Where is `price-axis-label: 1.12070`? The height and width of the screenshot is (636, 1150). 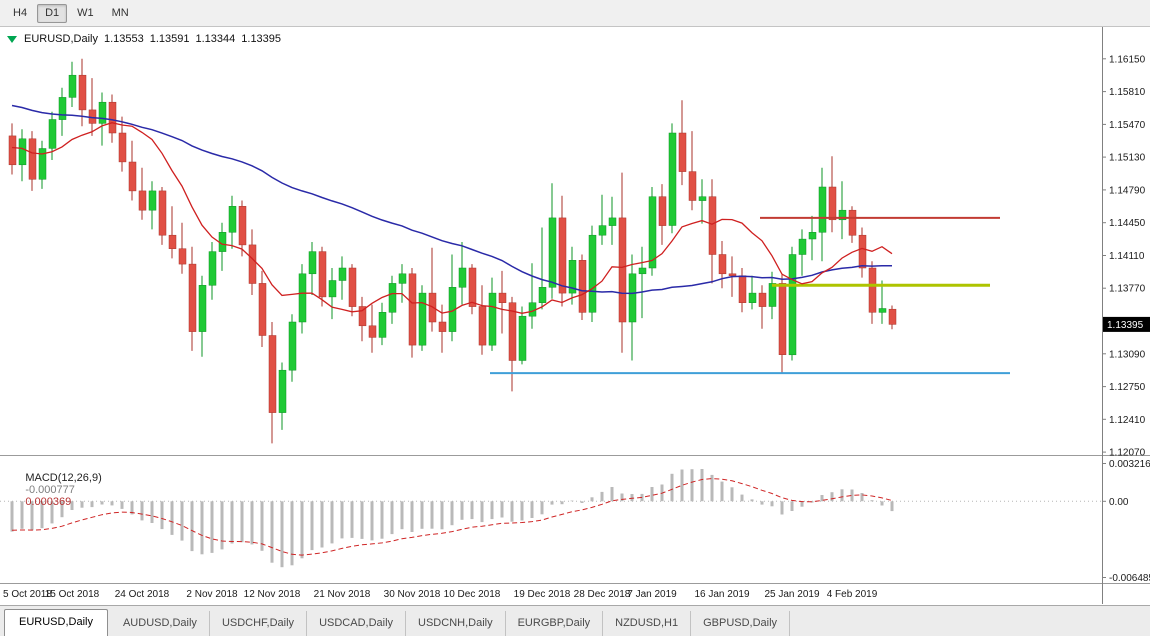 price-axis-label: 1.12070 is located at coordinates (1127, 453).